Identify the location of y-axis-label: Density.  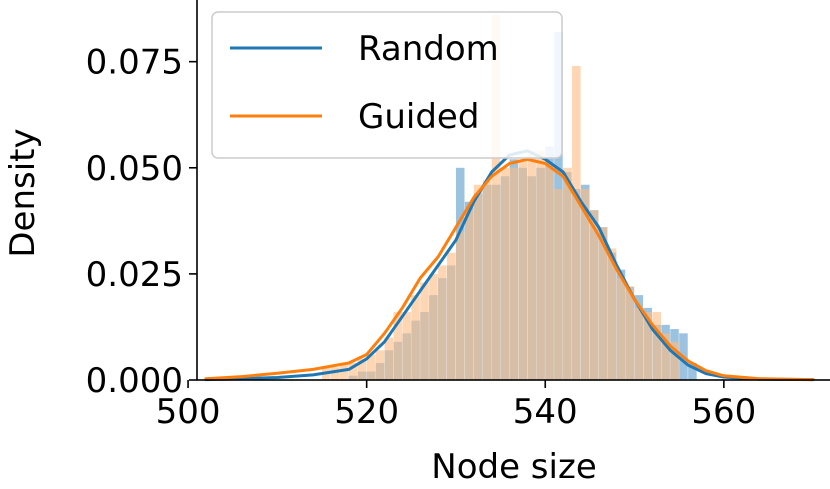
(23, 192).